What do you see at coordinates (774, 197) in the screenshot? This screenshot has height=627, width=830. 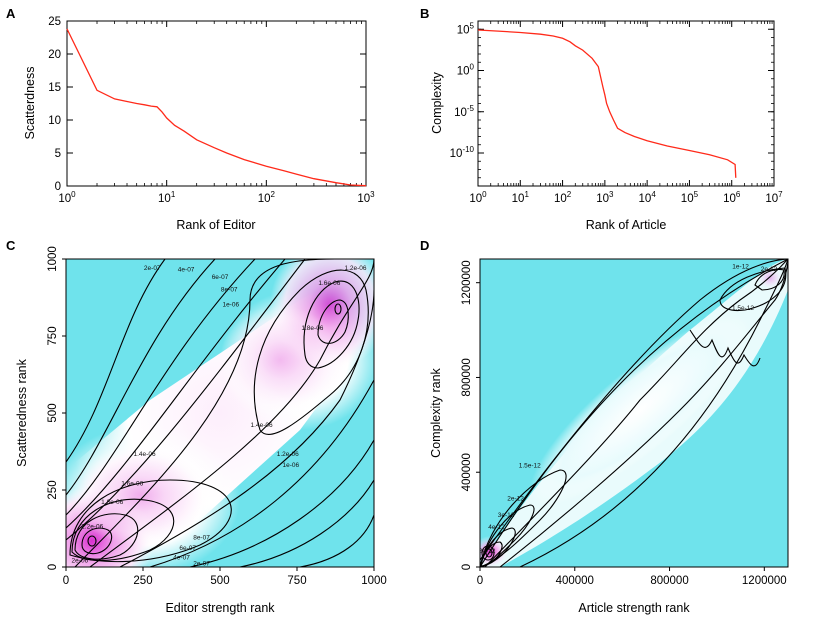 I see `panel-b-xtick-label: 10⁷` at bounding box center [774, 197].